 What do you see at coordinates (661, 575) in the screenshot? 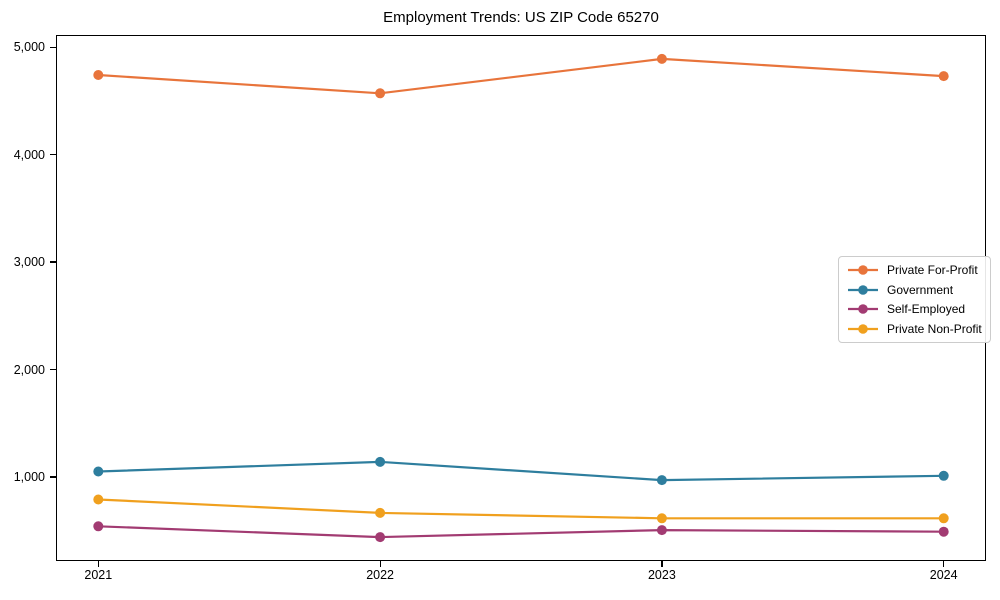
I see `x-tick-label: 2023` at bounding box center [661, 575].